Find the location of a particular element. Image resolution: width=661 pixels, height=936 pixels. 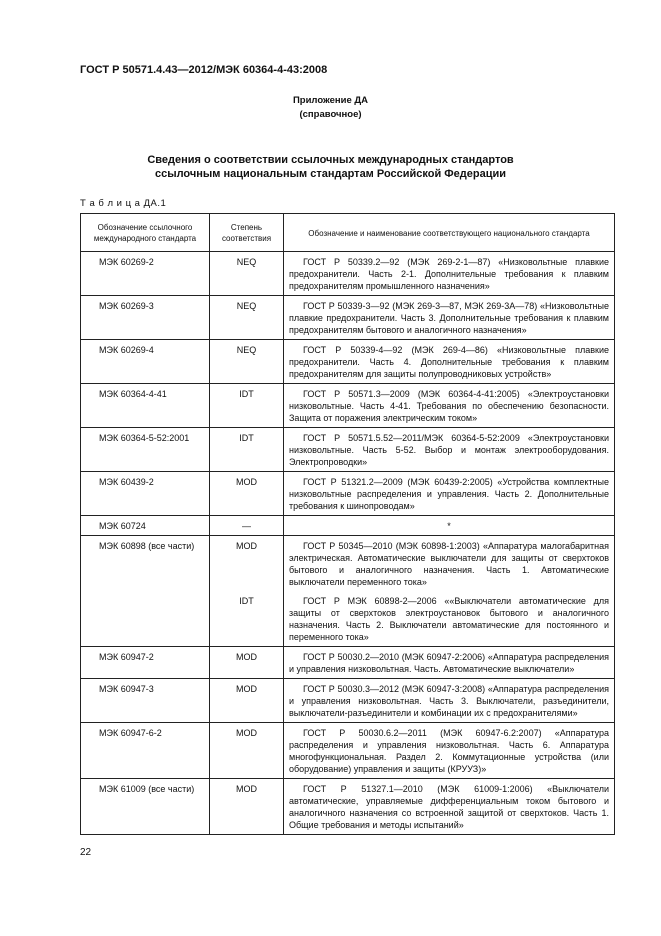

standard-code: МЭК 60269-4 is located at coordinates (145, 361).